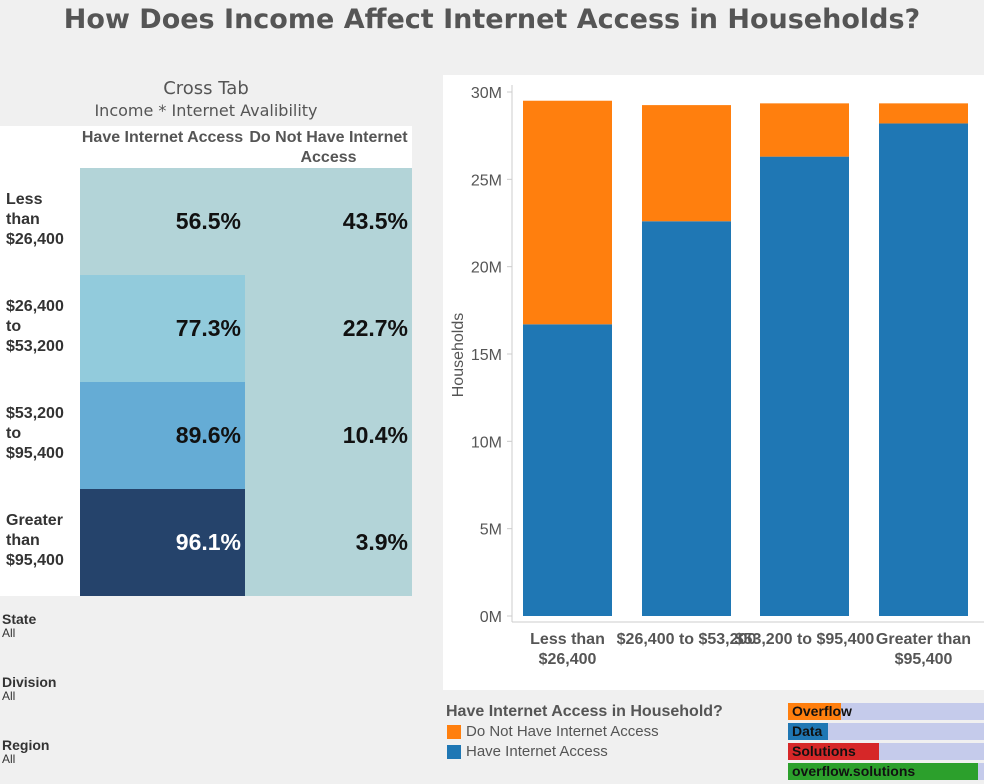 This screenshot has width=984, height=784. Describe the element at coordinates (35, 540) in the screenshot. I see `row-label: Greater than $95,400` at that location.